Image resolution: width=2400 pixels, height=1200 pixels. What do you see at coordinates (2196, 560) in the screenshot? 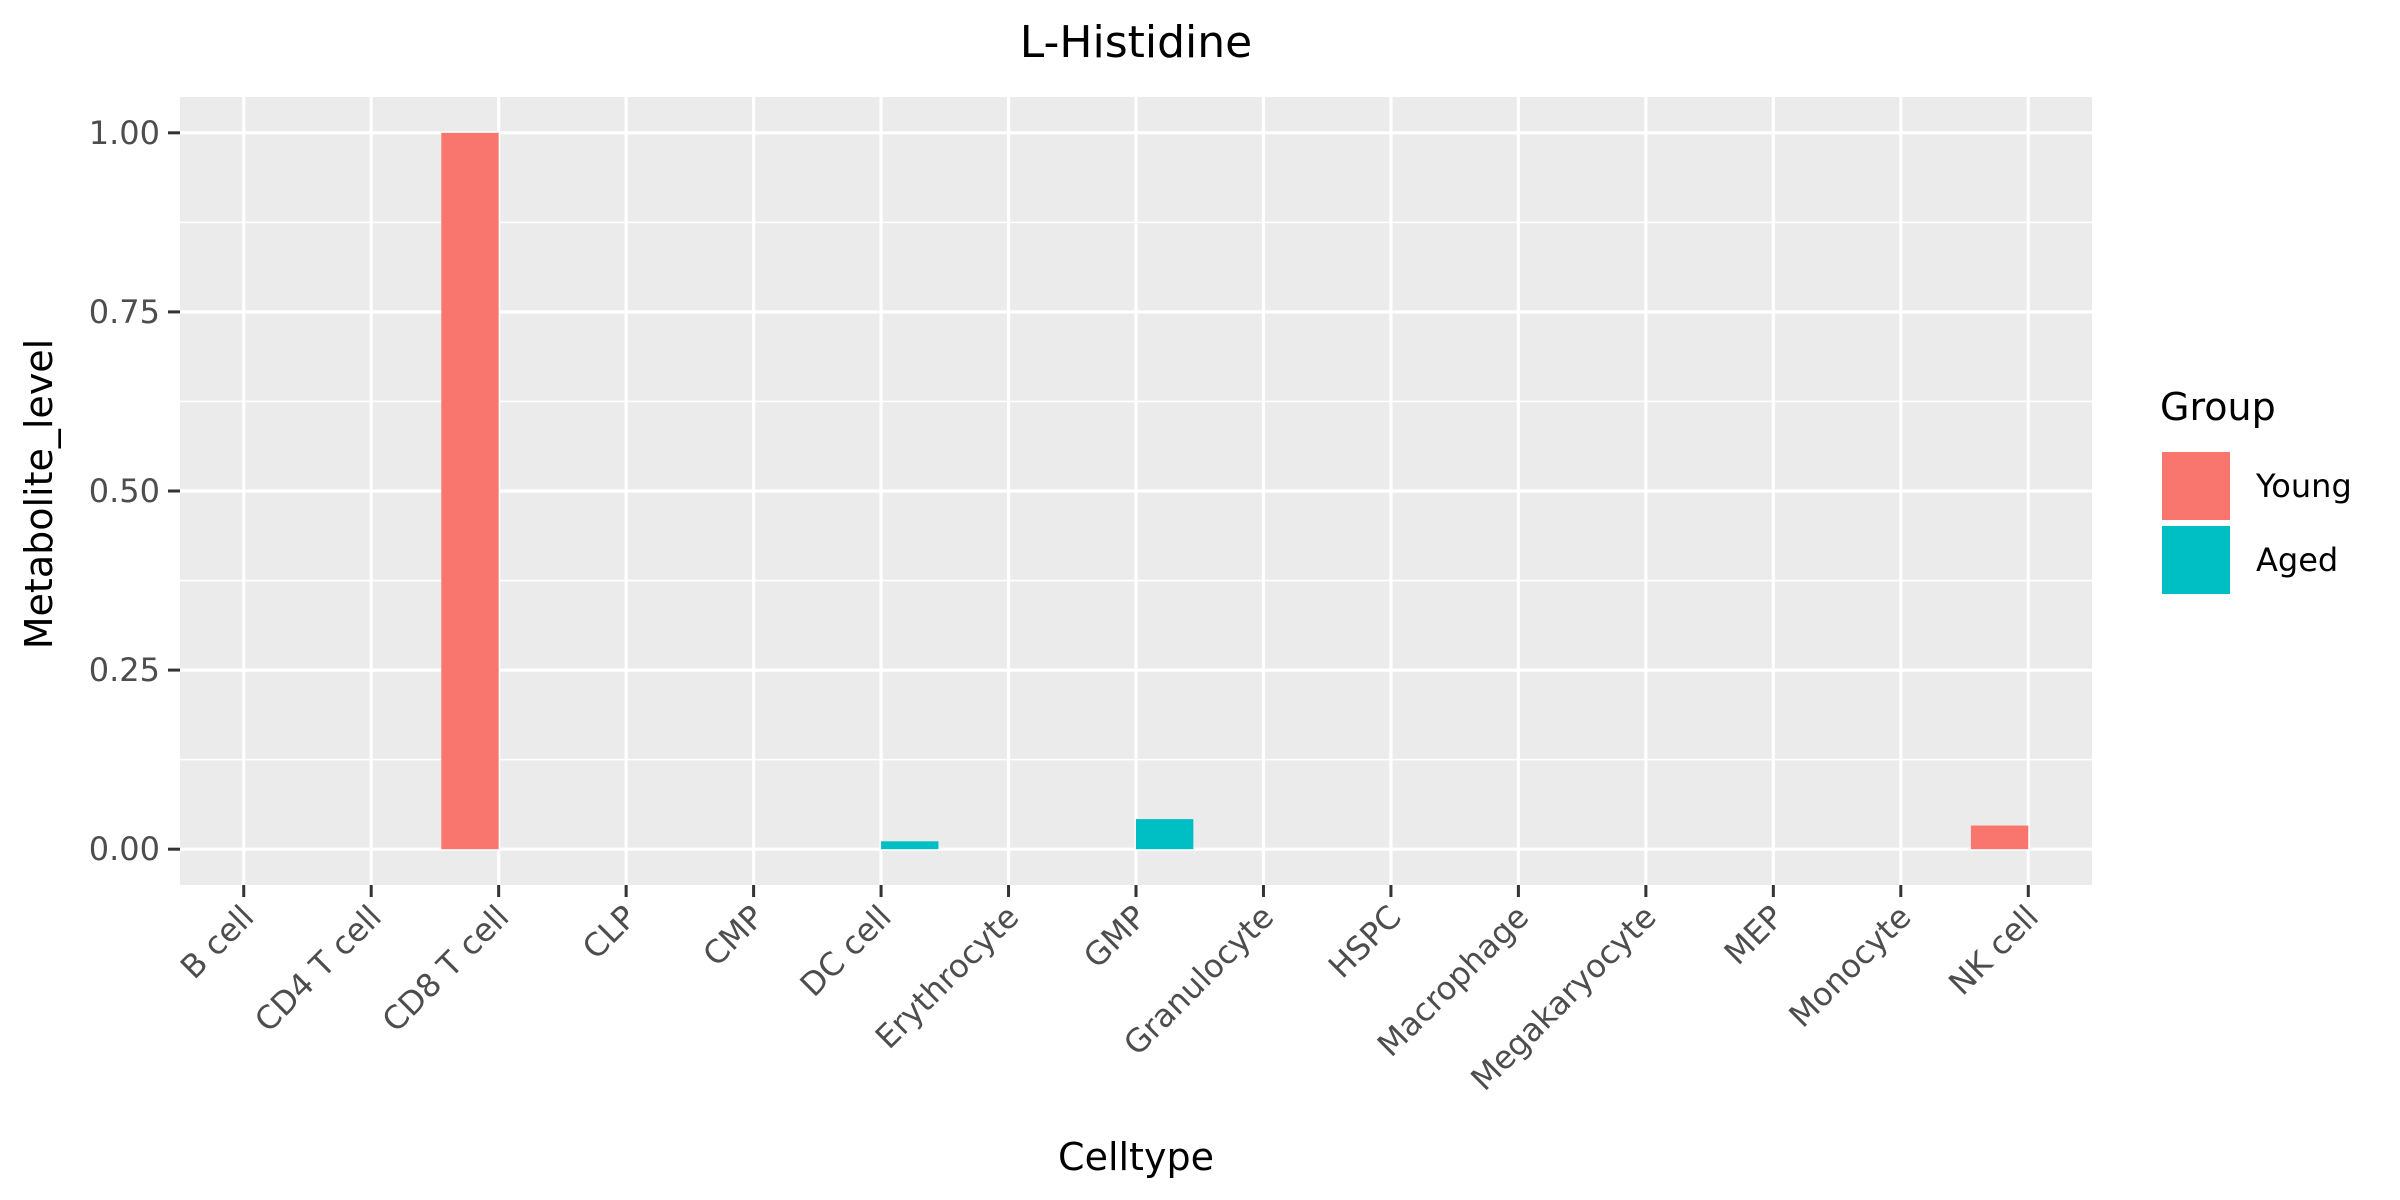
I see `legend-key-aged` at bounding box center [2196, 560].